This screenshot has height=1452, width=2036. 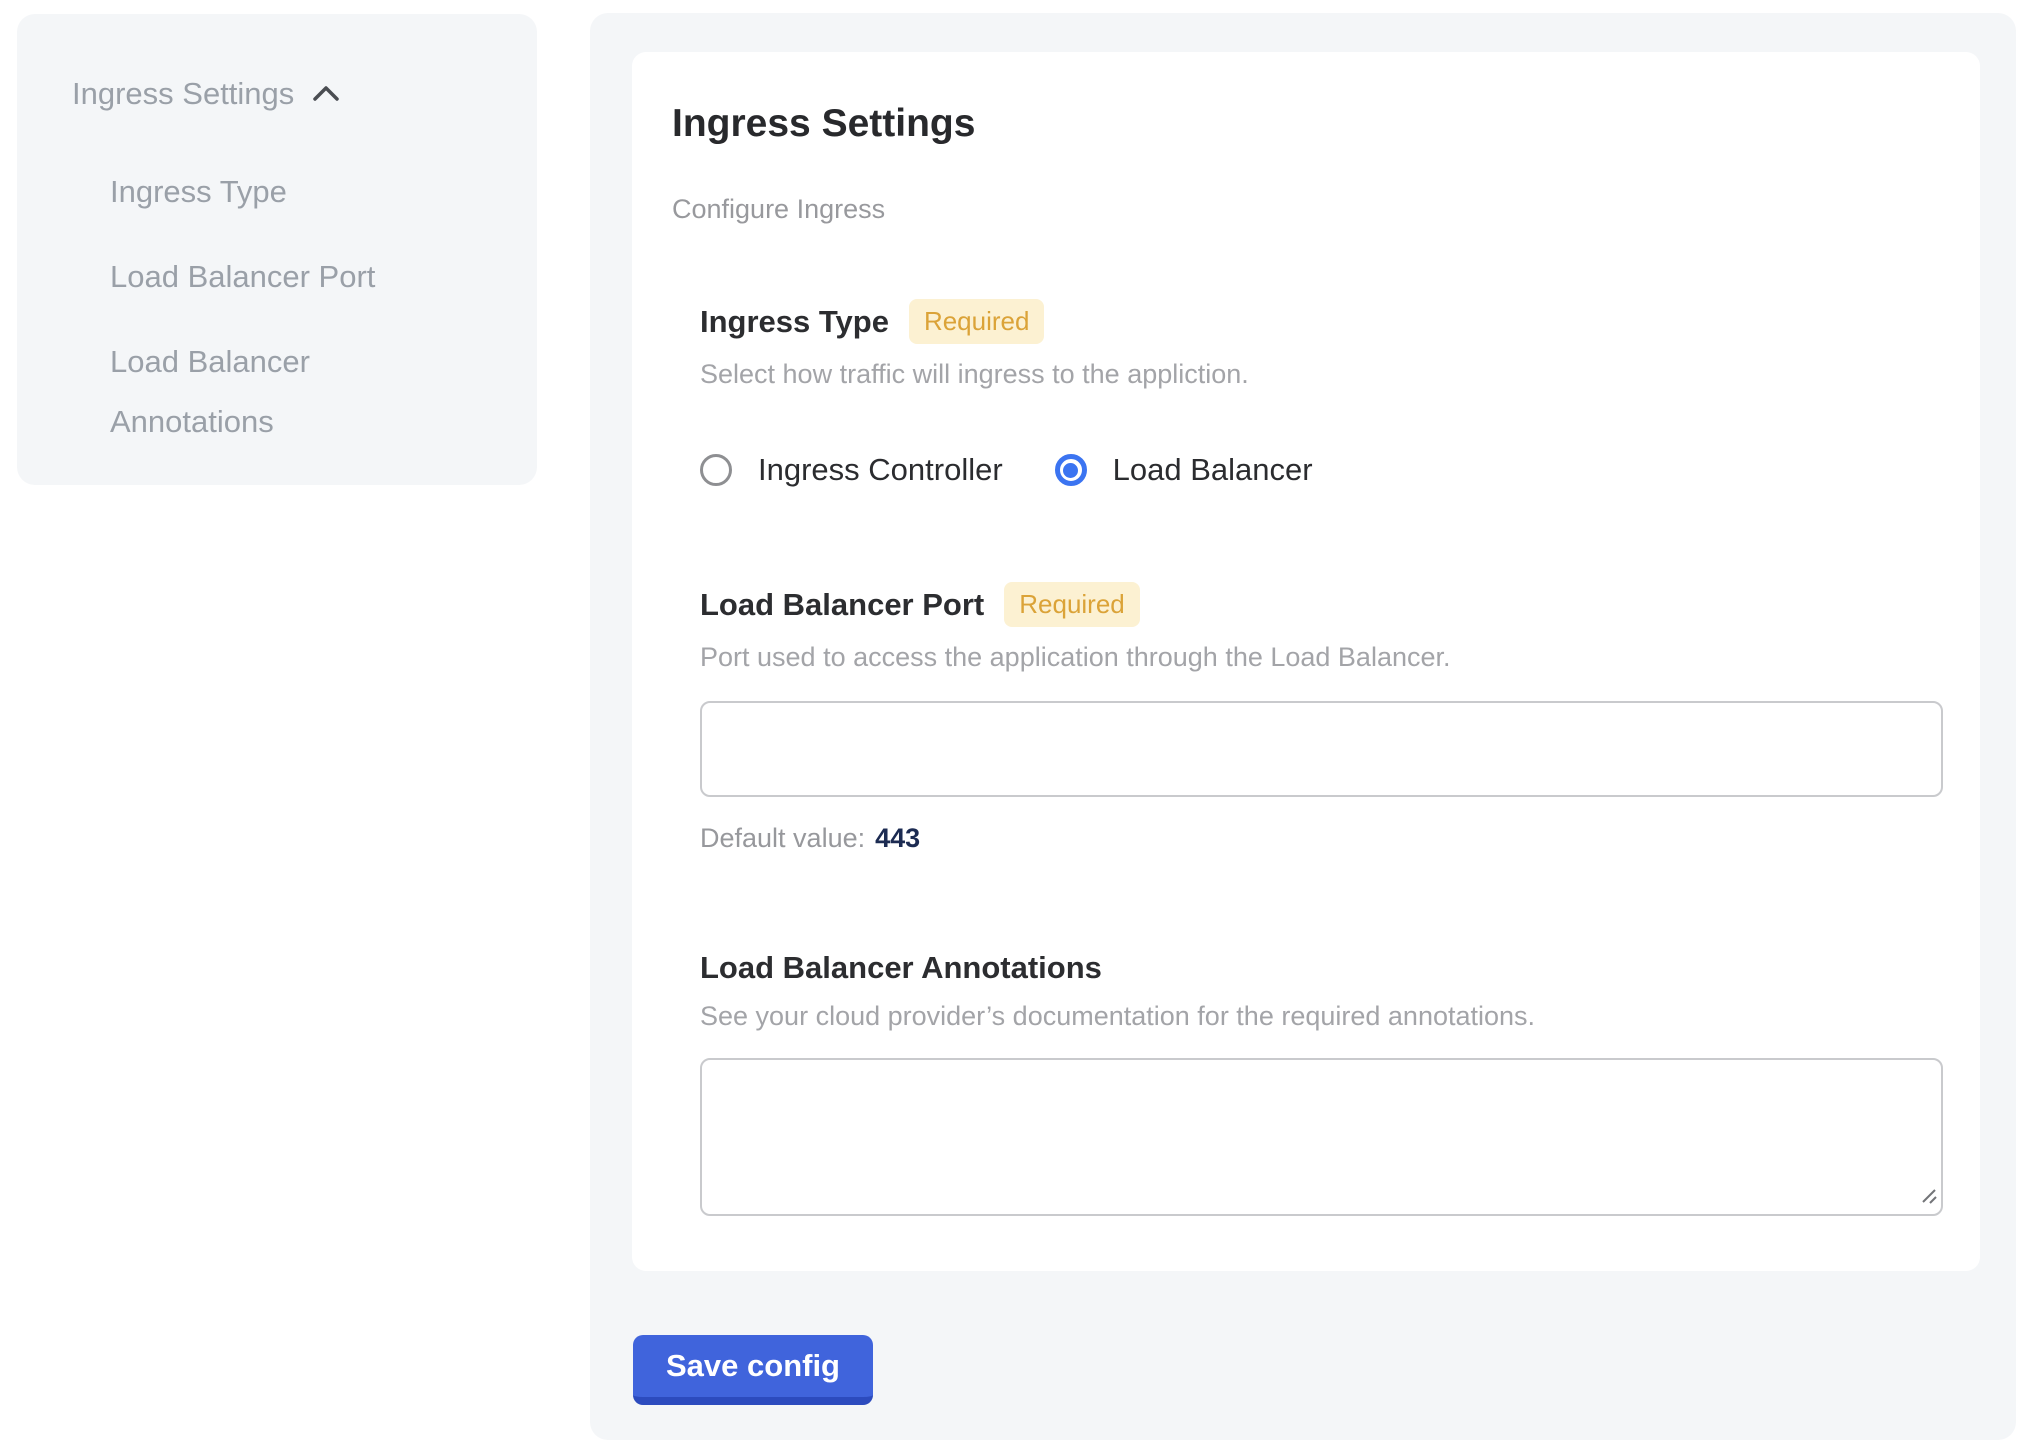 What do you see at coordinates (1212, 469) in the screenshot?
I see `radio-option-label: Load Balancer` at bounding box center [1212, 469].